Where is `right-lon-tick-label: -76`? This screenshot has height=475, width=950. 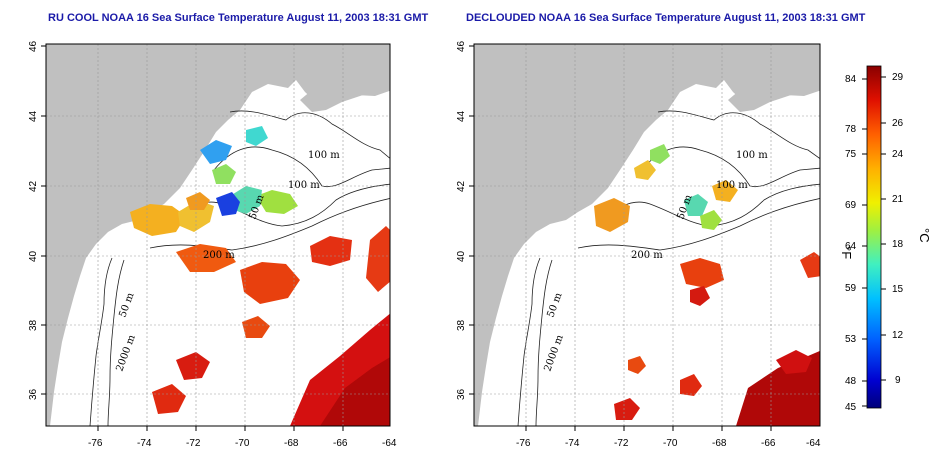 right-lon-tick-label: -76 is located at coordinates (523, 443).